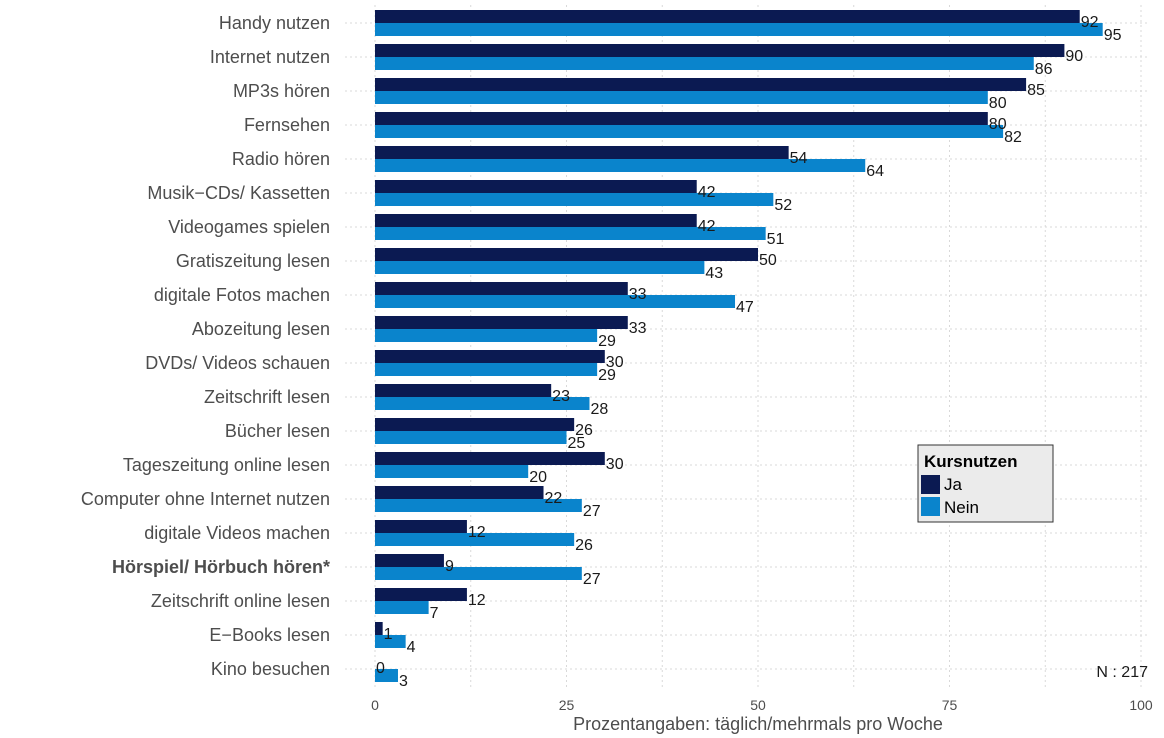 The width and height of the screenshot is (1164, 738). What do you see at coordinates (799, 158) in the screenshot?
I see `data-label-ja: 54` at bounding box center [799, 158].